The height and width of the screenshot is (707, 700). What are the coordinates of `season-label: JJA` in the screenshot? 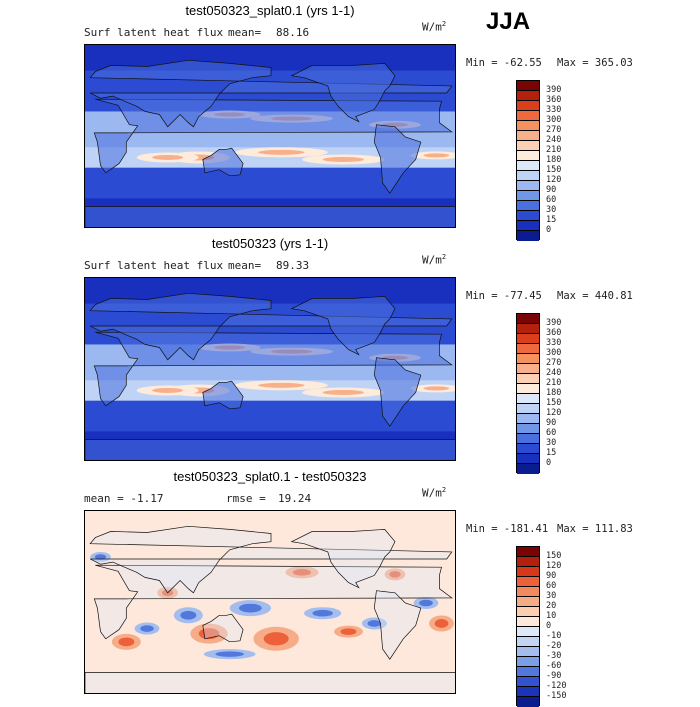 It's located at (508, 21).